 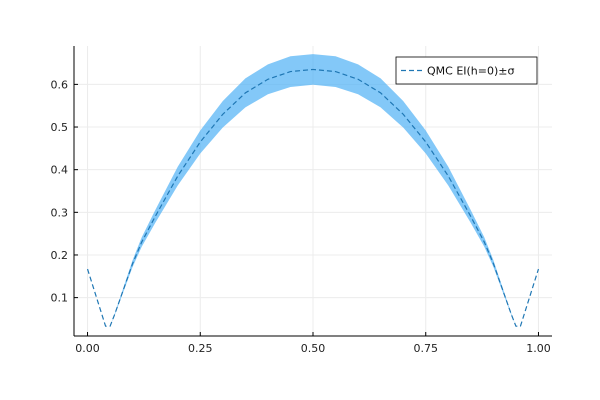 What do you see at coordinates (60, 127) in the screenshot?
I see `y-tick-label: 0.5` at bounding box center [60, 127].